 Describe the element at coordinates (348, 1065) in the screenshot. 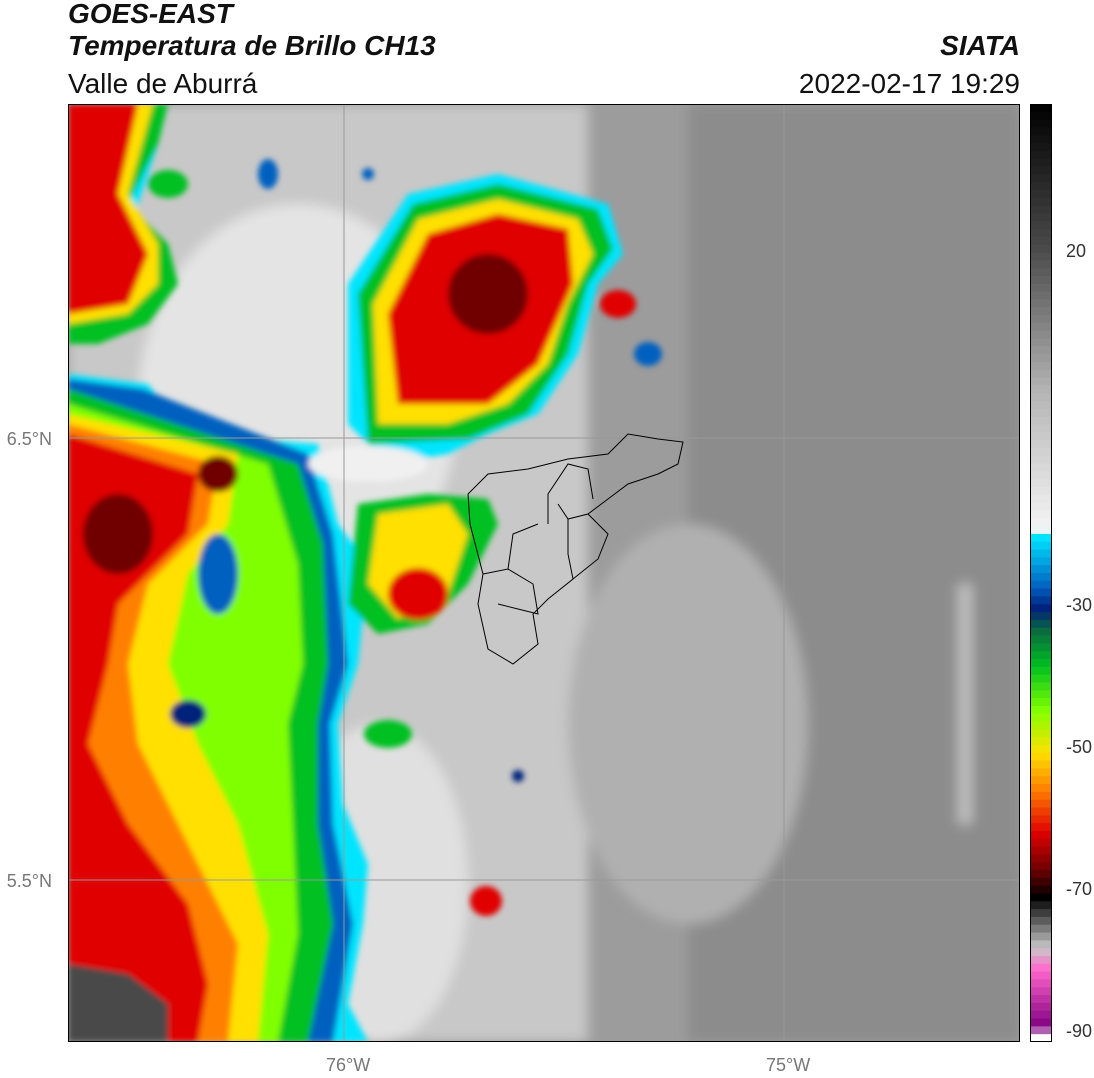

I see `lon-label-76: 76°W` at that location.